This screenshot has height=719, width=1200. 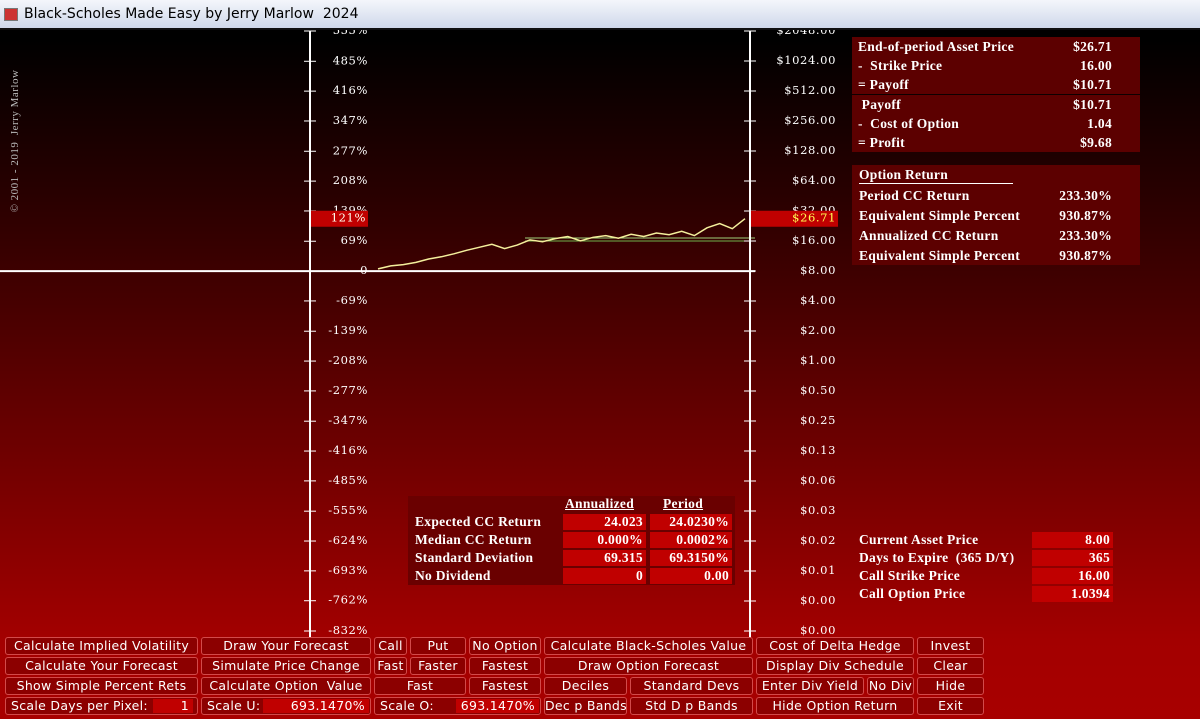 I want to click on price-tick-label: $4.00, so click(x=818, y=300).